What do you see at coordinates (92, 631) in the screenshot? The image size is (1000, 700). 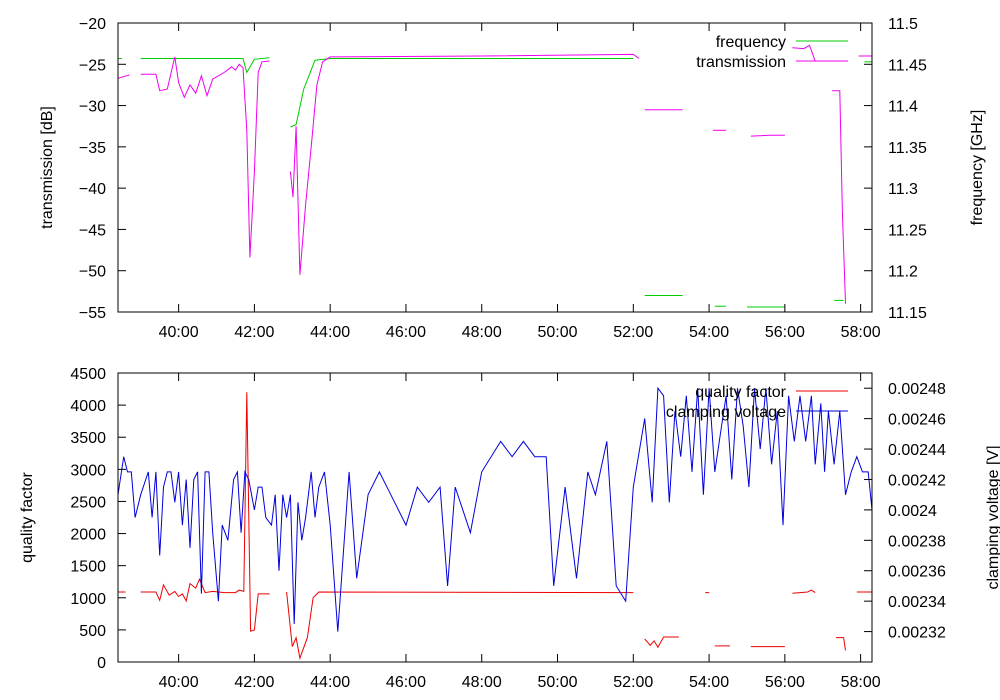 I see `y-tick-label: 500` at bounding box center [92, 631].